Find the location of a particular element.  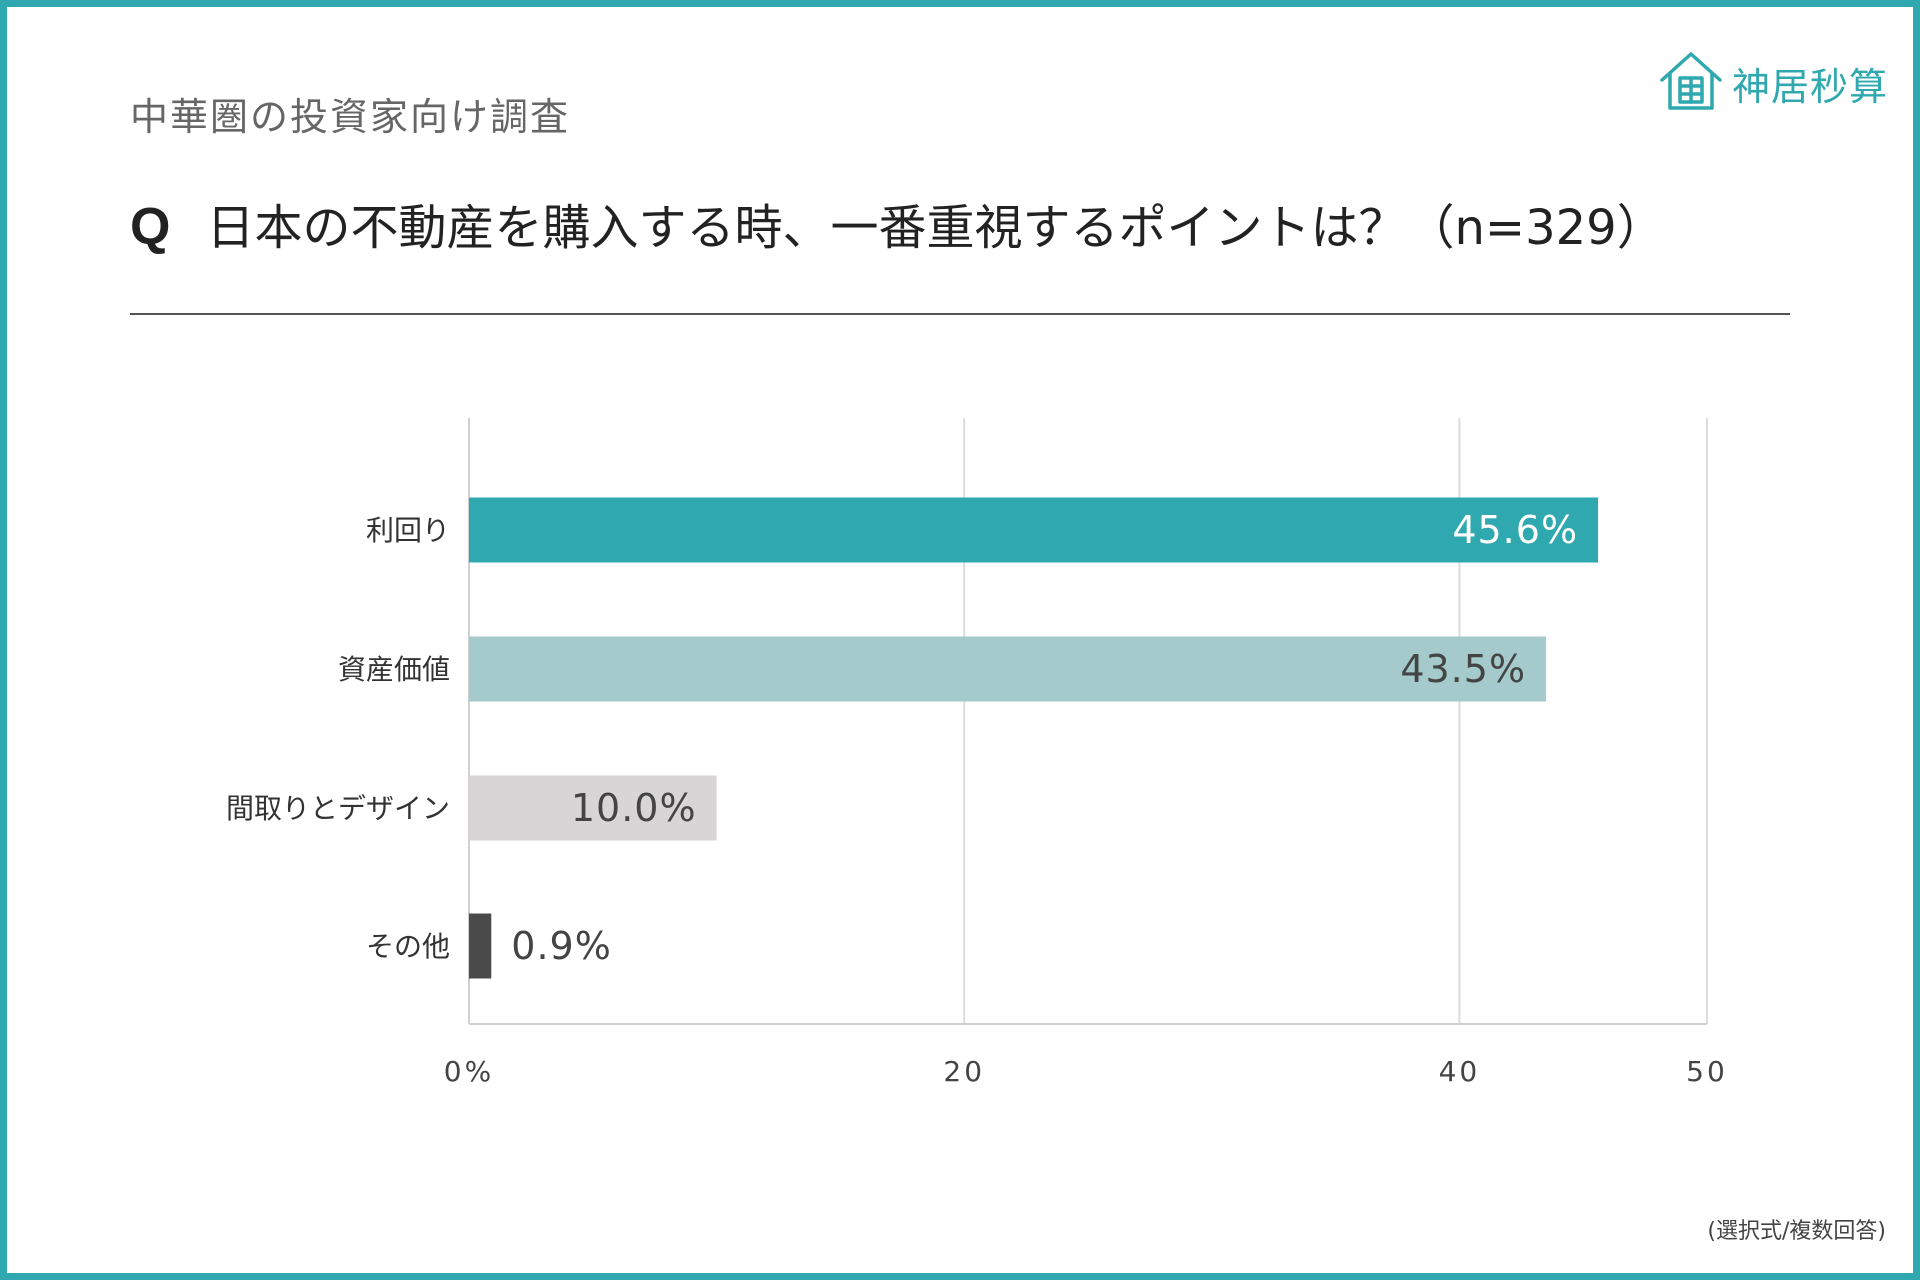

question-title: Q 日本の不動産を購入する時、一番重視するポイントは？（n=329） is located at coordinates (897, 223).